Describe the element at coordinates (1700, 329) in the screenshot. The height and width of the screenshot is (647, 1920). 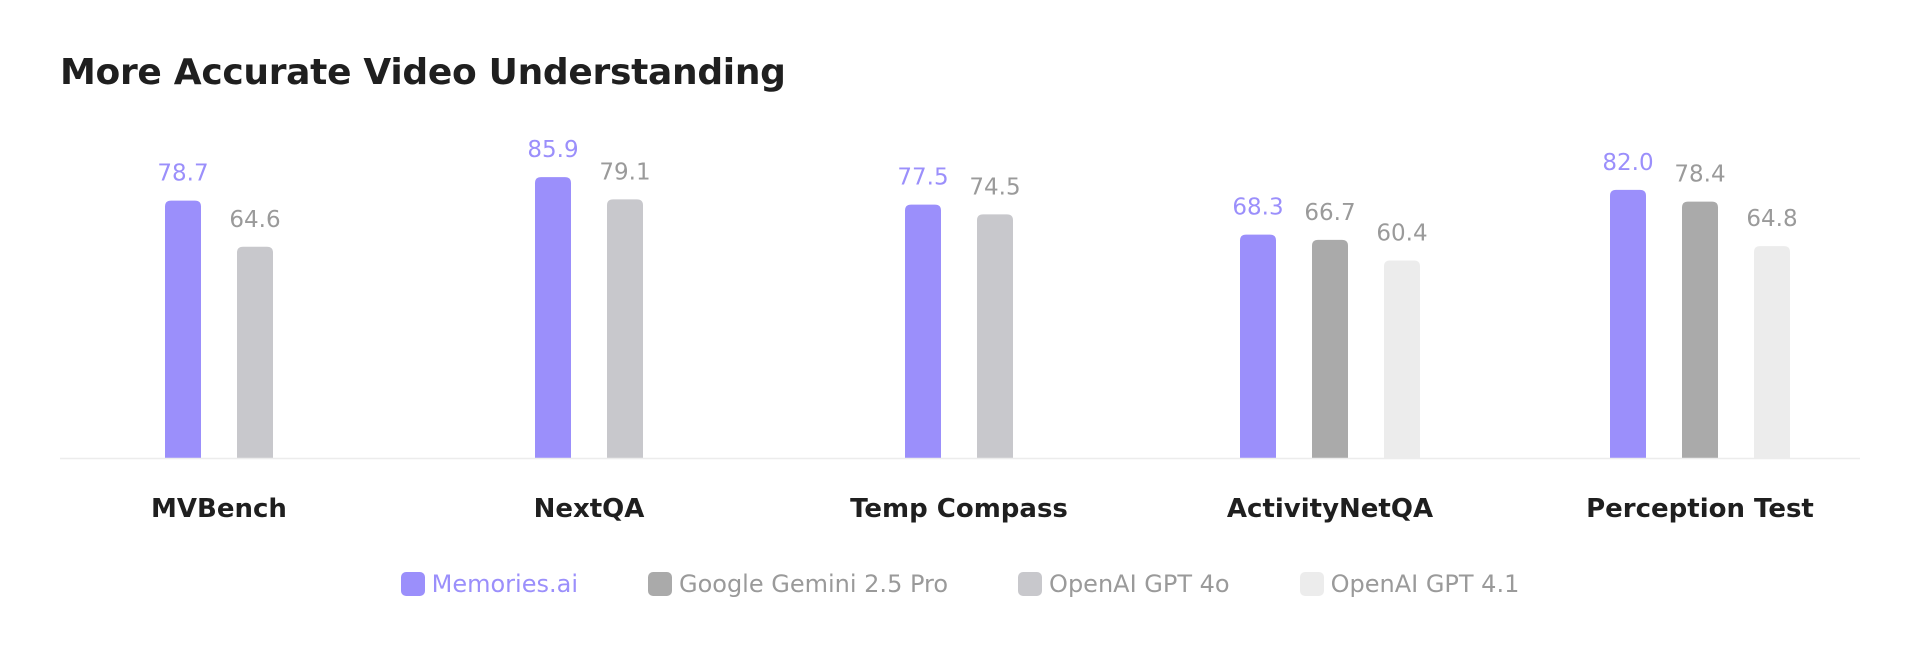
I see `bar-perception-test-google-gemini-2-5-pro` at that location.